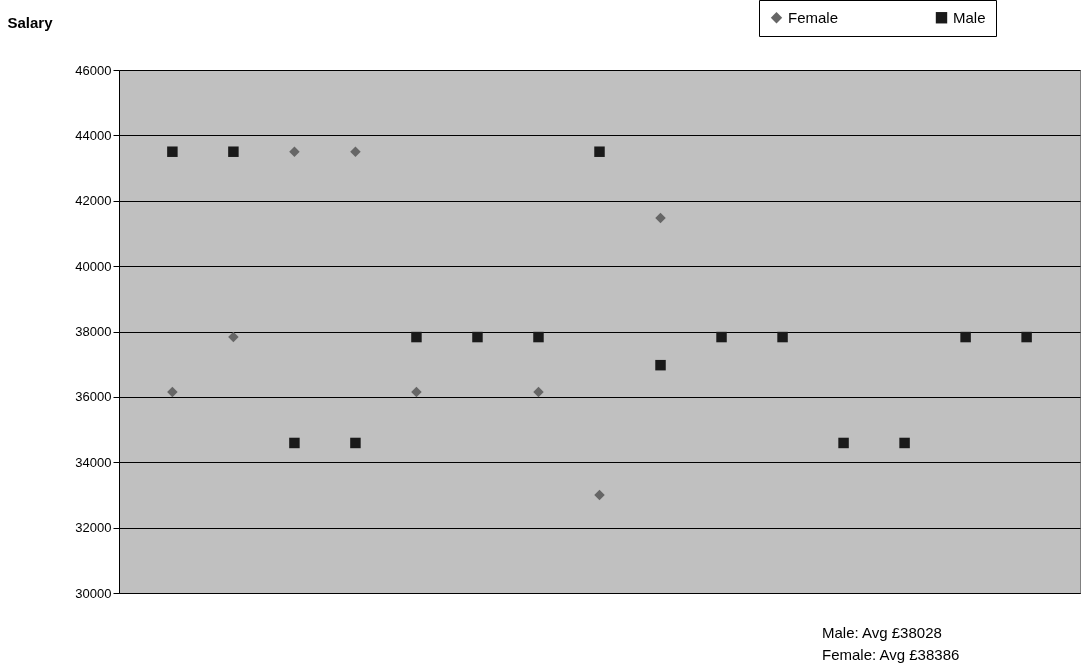  What do you see at coordinates (93, 397) in the screenshot?
I see `y-tick-label: 36000` at bounding box center [93, 397].